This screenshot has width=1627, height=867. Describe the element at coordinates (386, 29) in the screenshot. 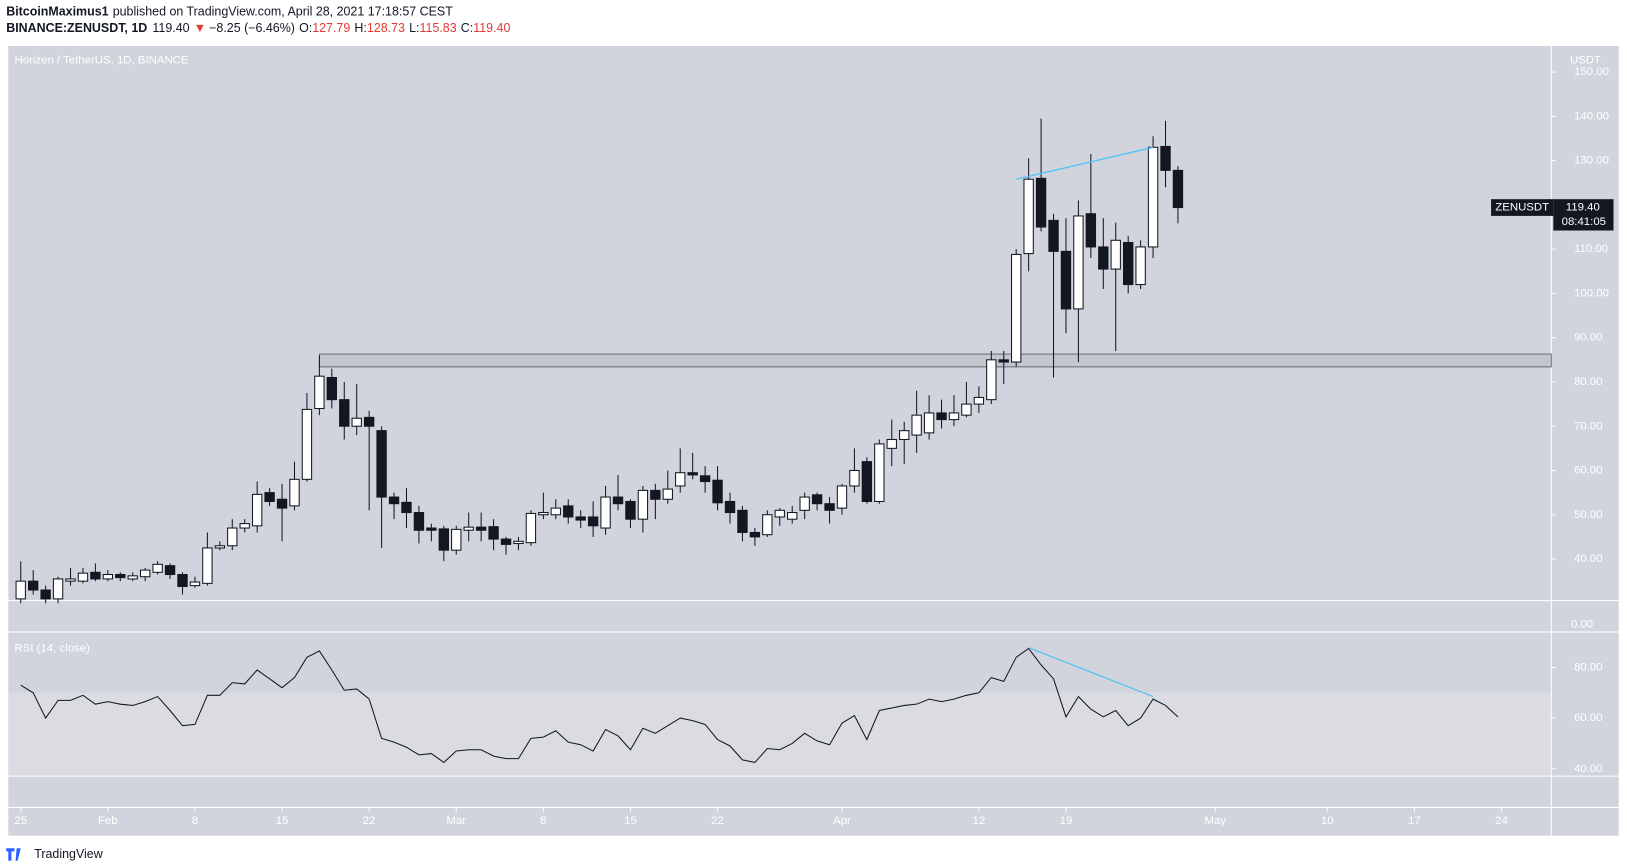

I see `h-value: 128.73` at that location.